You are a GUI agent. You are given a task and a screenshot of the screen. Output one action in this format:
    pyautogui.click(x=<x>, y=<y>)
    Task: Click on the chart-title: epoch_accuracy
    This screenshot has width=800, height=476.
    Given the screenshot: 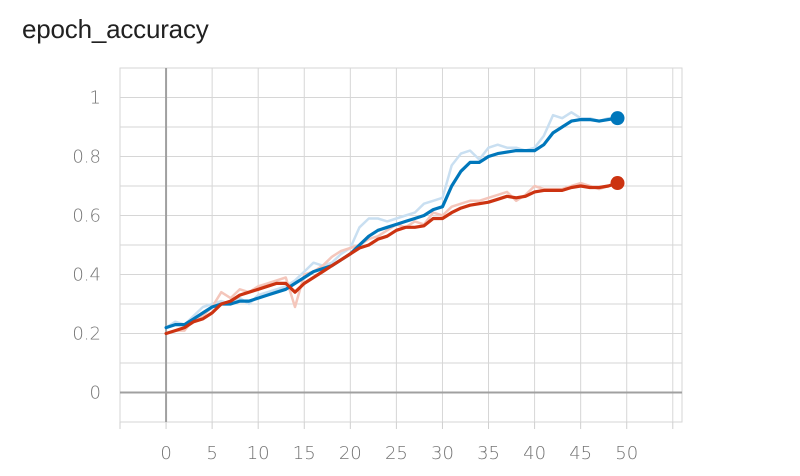 What is the action you would take?
    pyautogui.click(x=115, y=29)
    